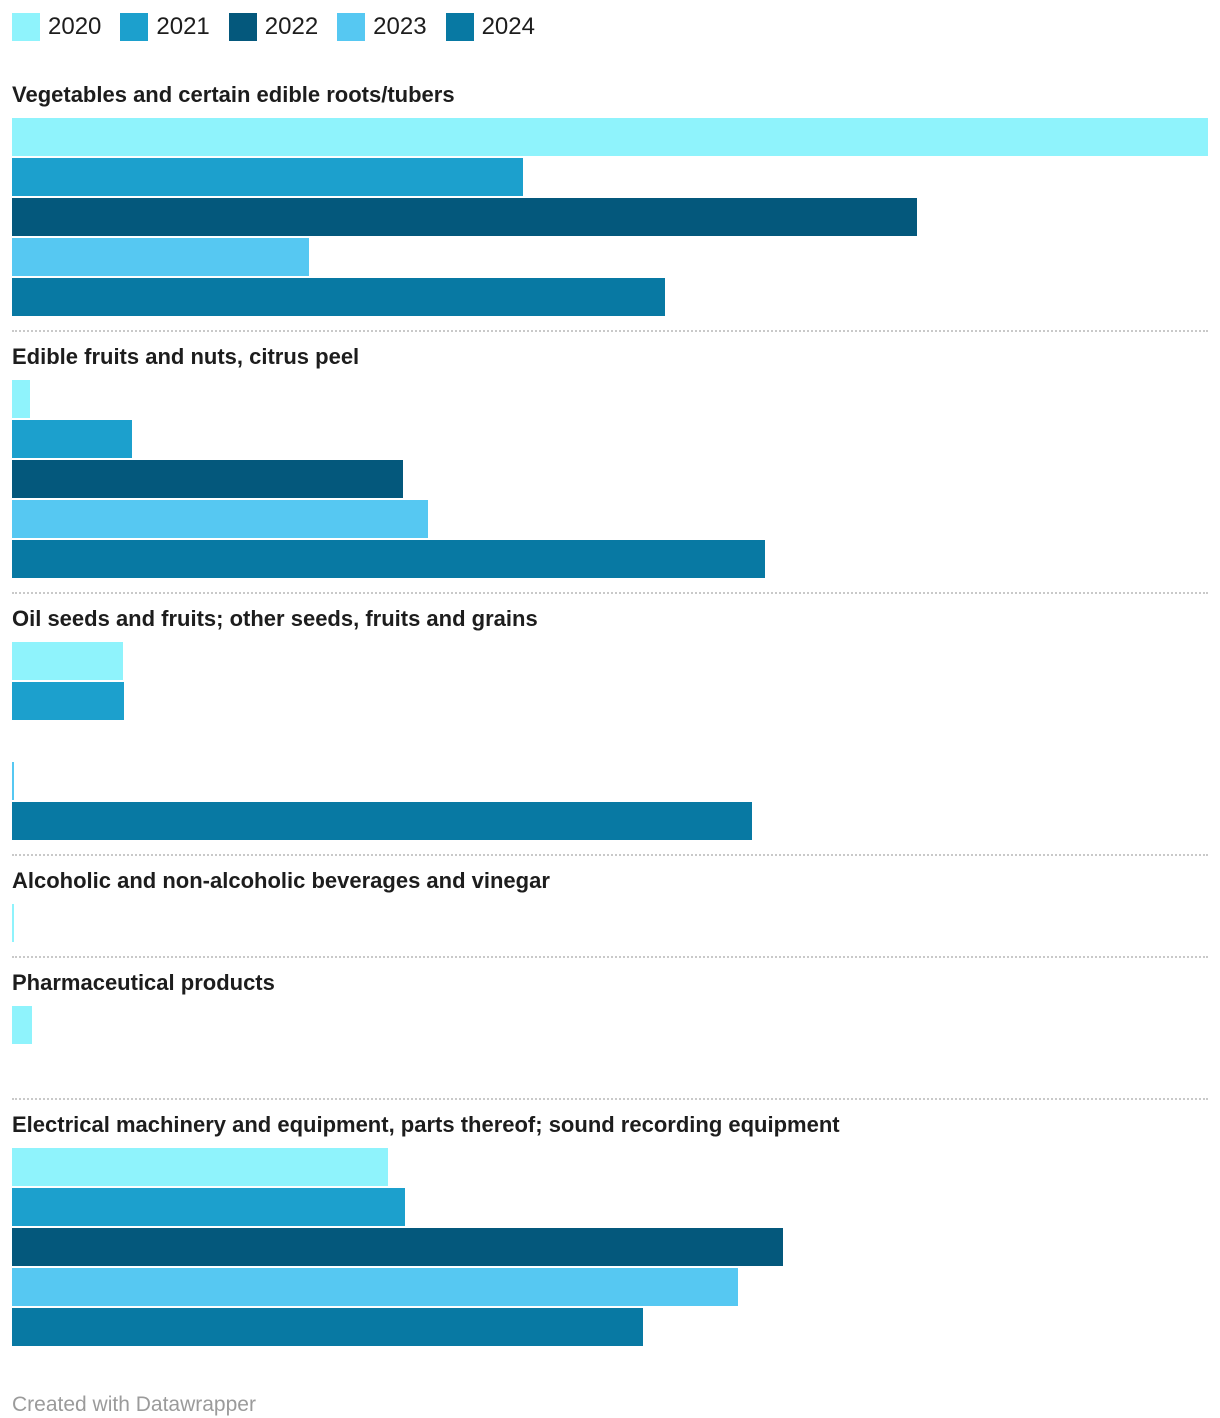  What do you see at coordinates (459, 27) in the screenshot?
I see `legend-swatch-2024` at bounding box center [459, 27].